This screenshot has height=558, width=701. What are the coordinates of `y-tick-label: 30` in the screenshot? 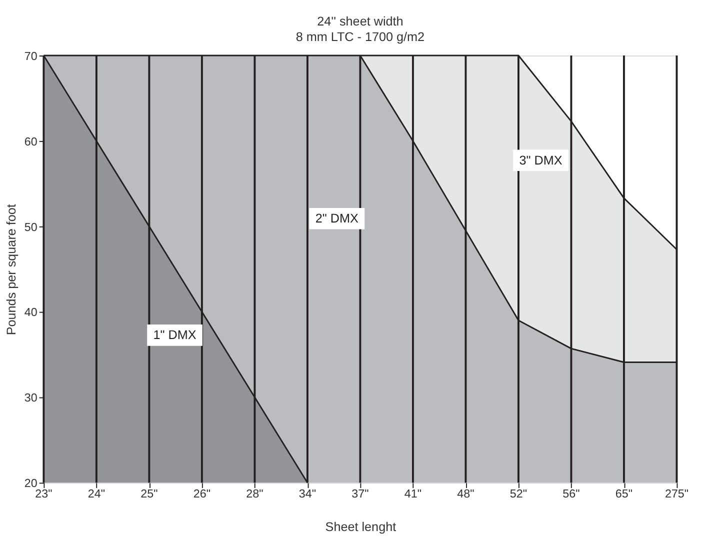 It's located at (31, 398).